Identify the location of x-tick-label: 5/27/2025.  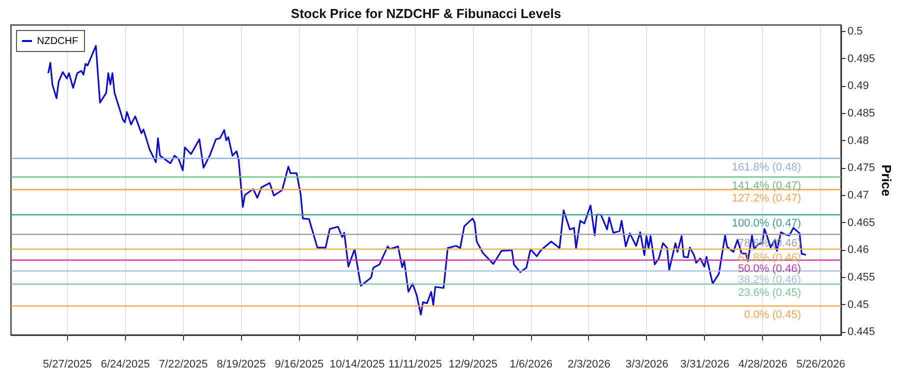
(67, 364).